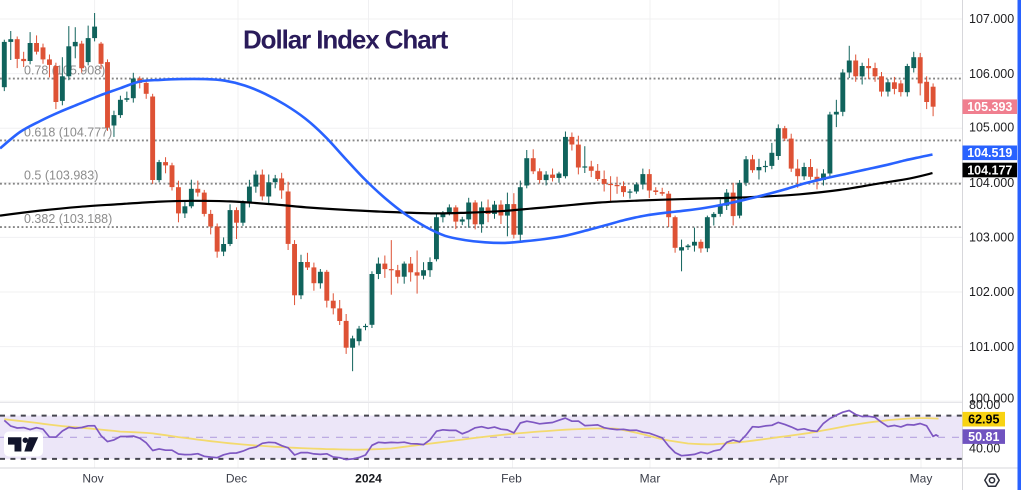 Image resolution: width=1021 pixels, height=490 pixels. I want to click on svg-text: 0.382 (103.188), so click(68, 219).